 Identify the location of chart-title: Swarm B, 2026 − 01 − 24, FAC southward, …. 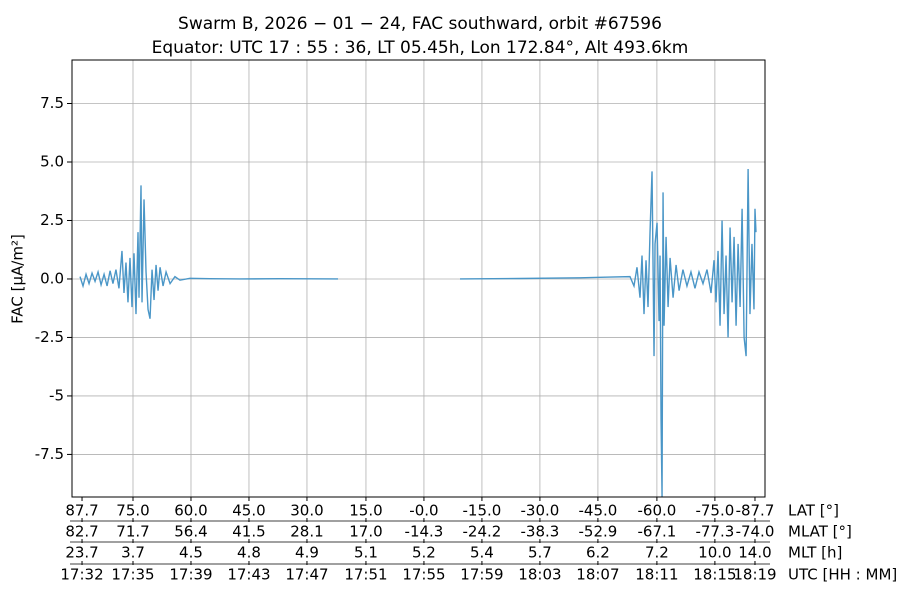
(420, 24).